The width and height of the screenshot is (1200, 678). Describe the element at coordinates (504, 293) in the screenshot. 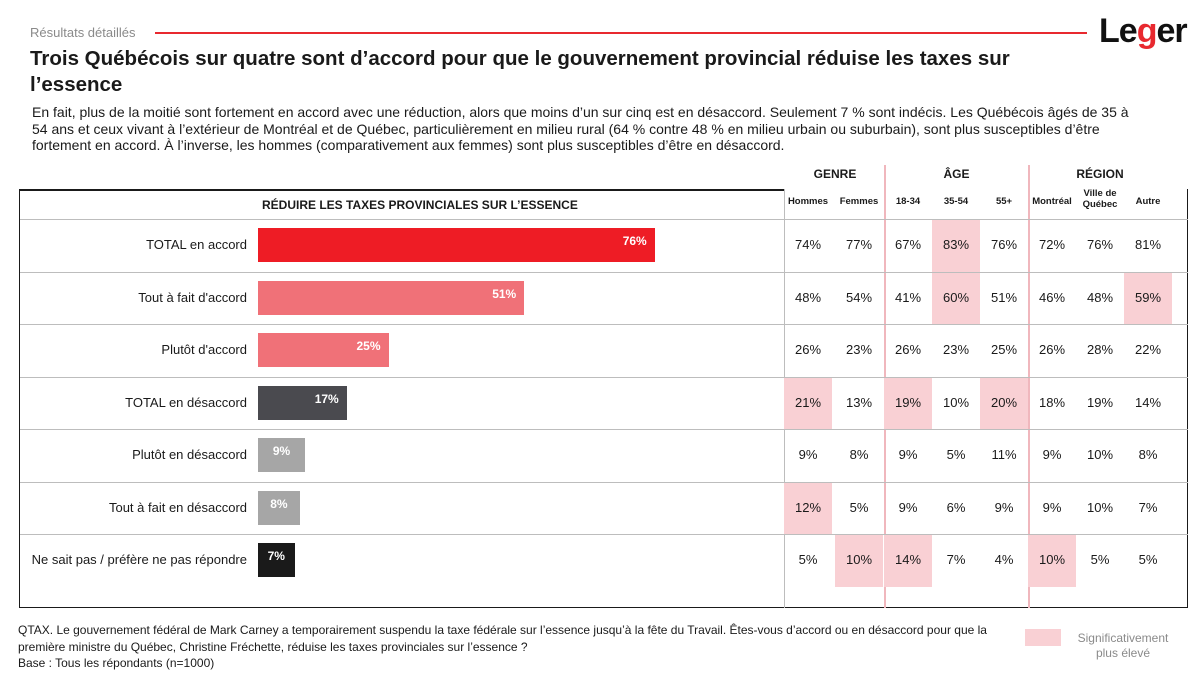

I see `bar-value-label: 51%` at that location.